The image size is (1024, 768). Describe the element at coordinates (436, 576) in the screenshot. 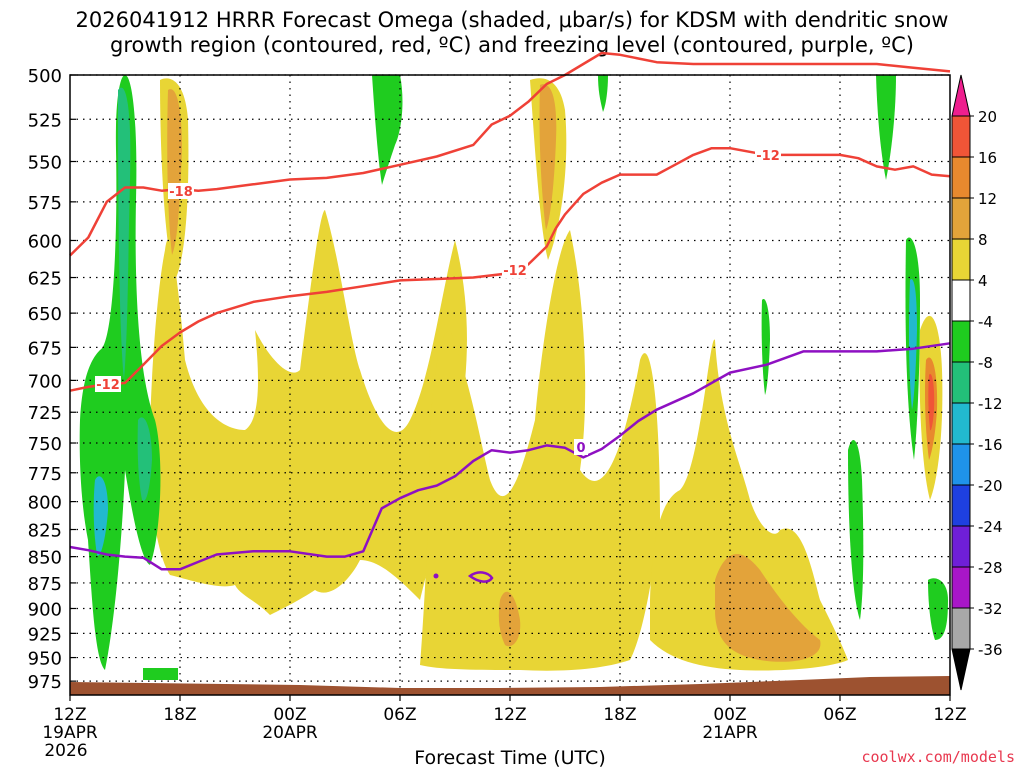

I see `freezing-level-dot` at that location.